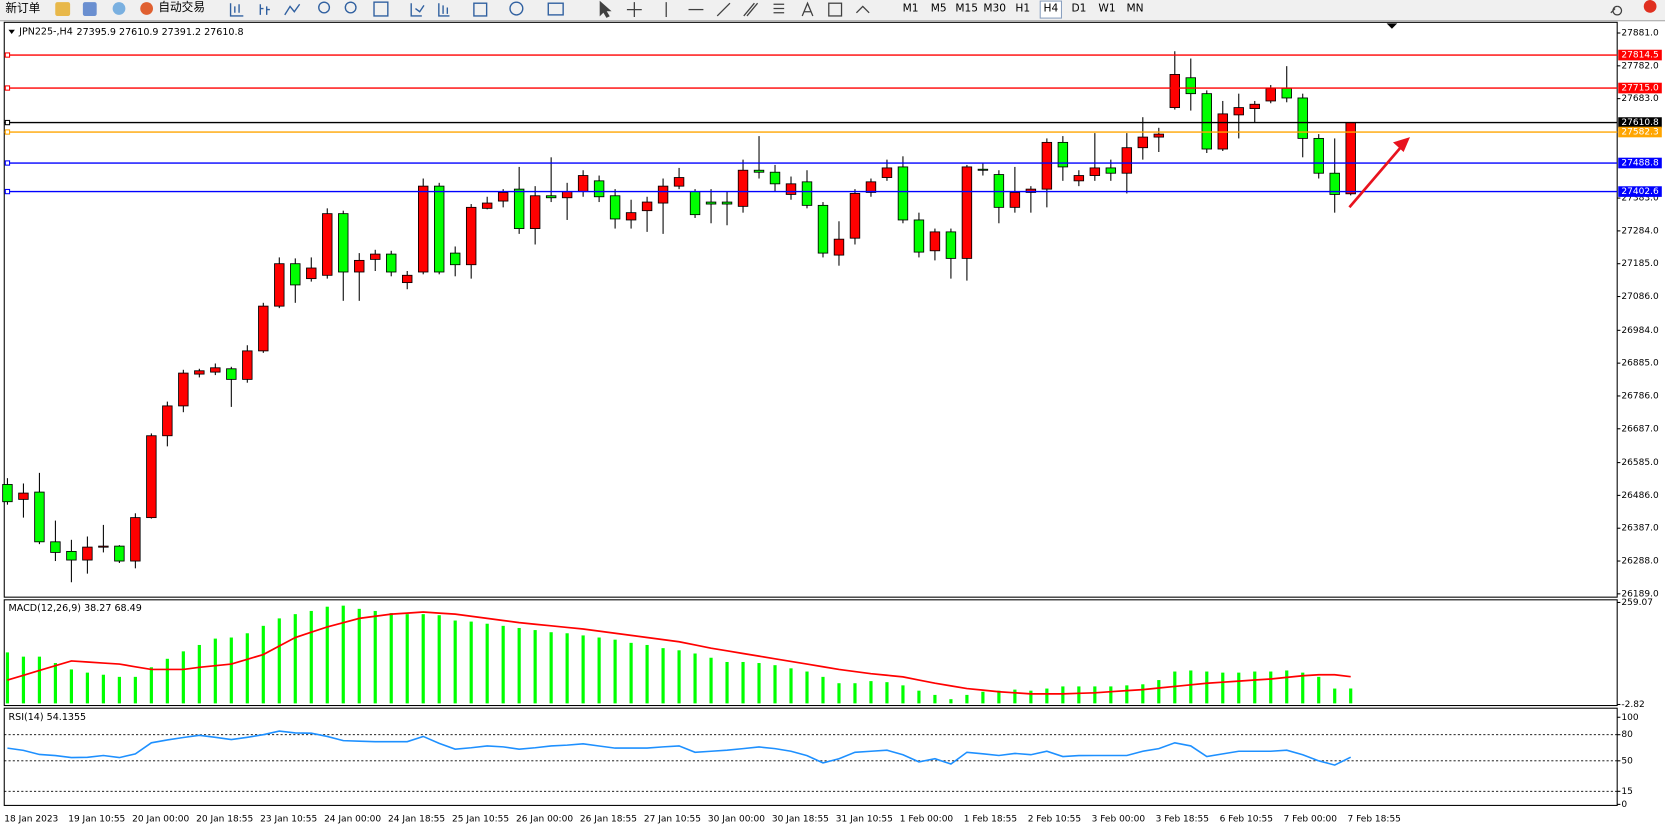 Image resolution: width=1665 pixels, height=832 pixels. Describe the element at coordinates (966, 8) in the screenshot. I see `timeframe-button: M15` at that location.